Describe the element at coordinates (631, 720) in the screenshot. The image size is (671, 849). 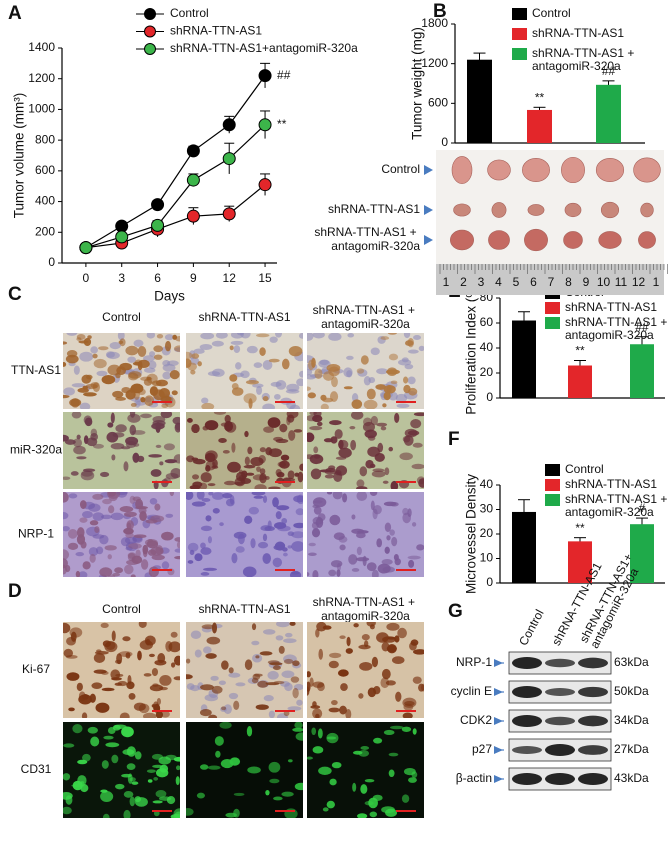
I see `size-label: 34kDa` at that location.